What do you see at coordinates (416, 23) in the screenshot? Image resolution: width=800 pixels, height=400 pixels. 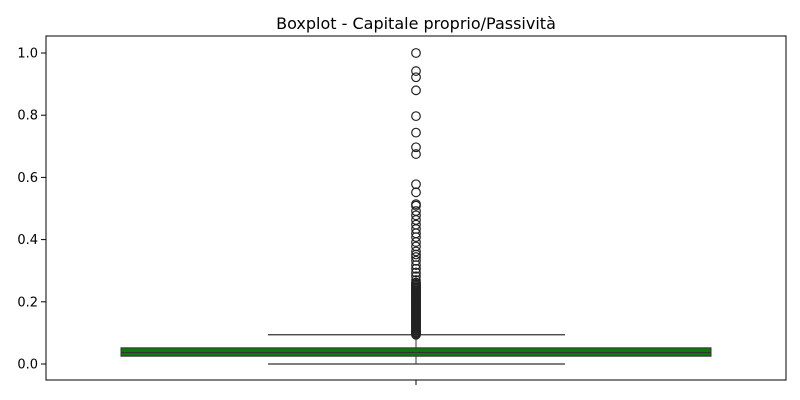 I see `chart-title: Boxplot - Capitale proprio/Passività` at bounding box center [416, 23].